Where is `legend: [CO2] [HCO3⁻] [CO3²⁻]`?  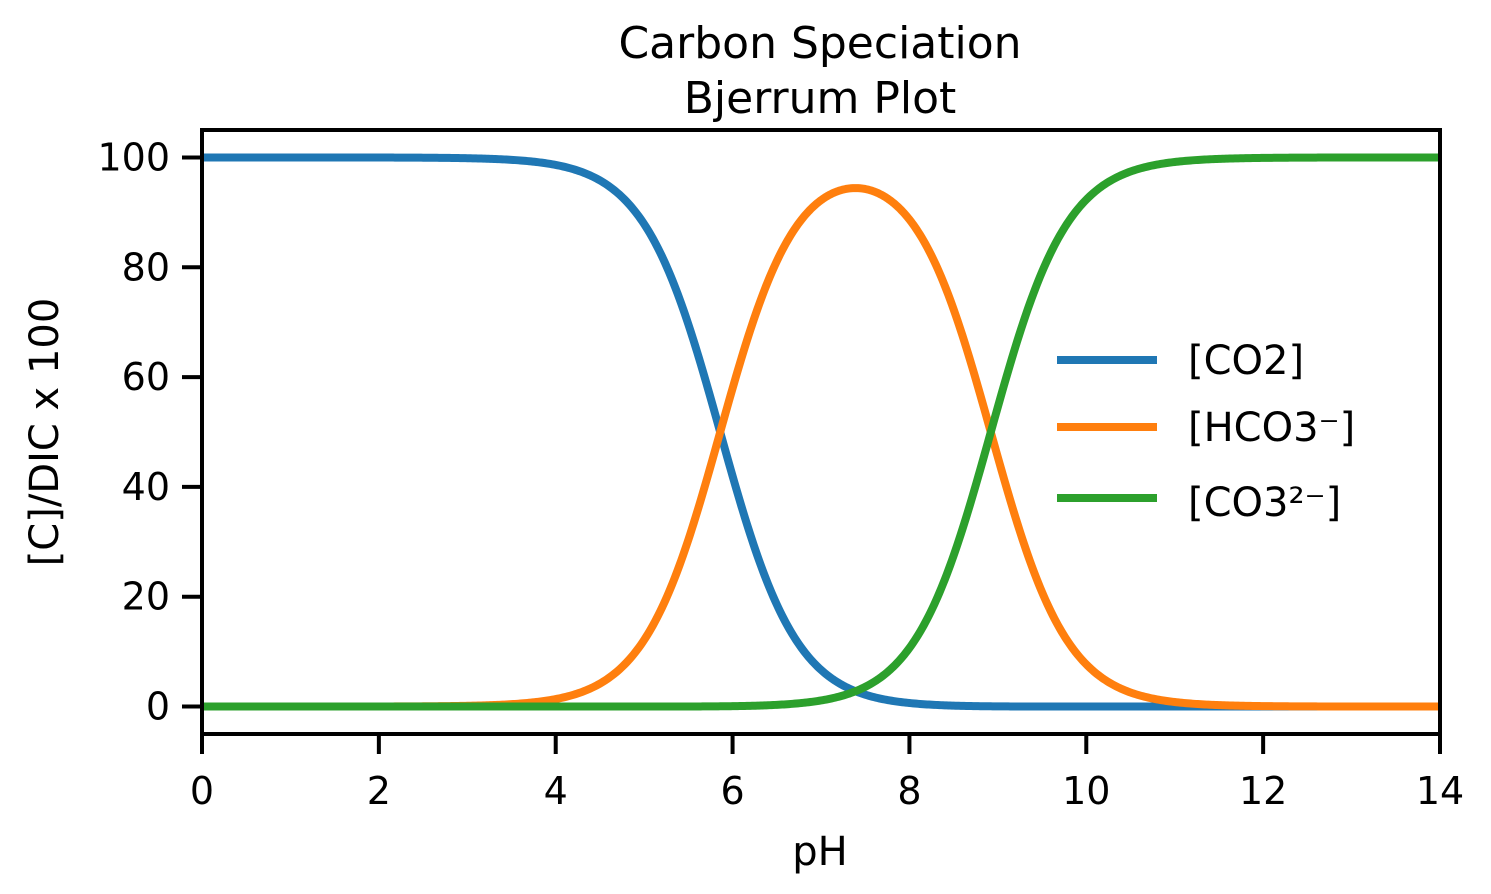 legend: [CO2] [HCO3⁻] [CO3²⁻] is located at coordinates (1206, 432).